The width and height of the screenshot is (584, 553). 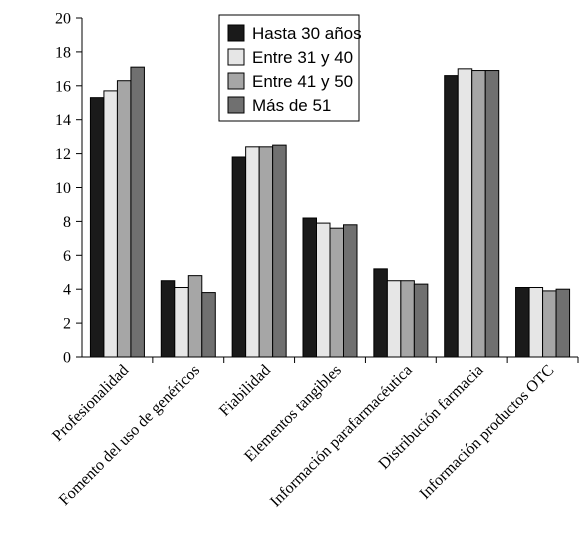 I want to click on y-tick-label: 4, so click(x=67, y=290).